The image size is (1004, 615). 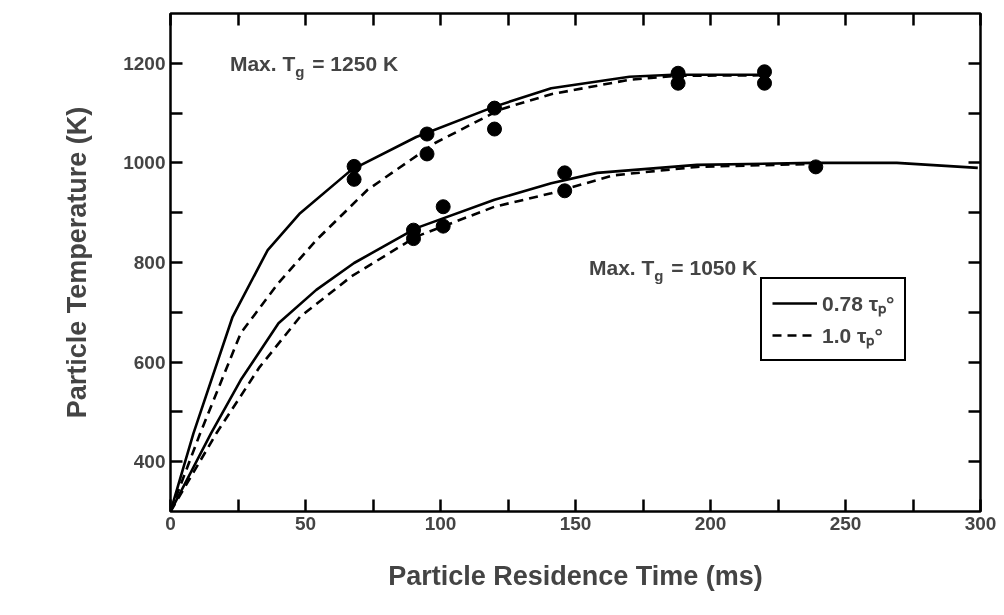 I want to click on x-tick-label: 0, so click(x=170, y=523).